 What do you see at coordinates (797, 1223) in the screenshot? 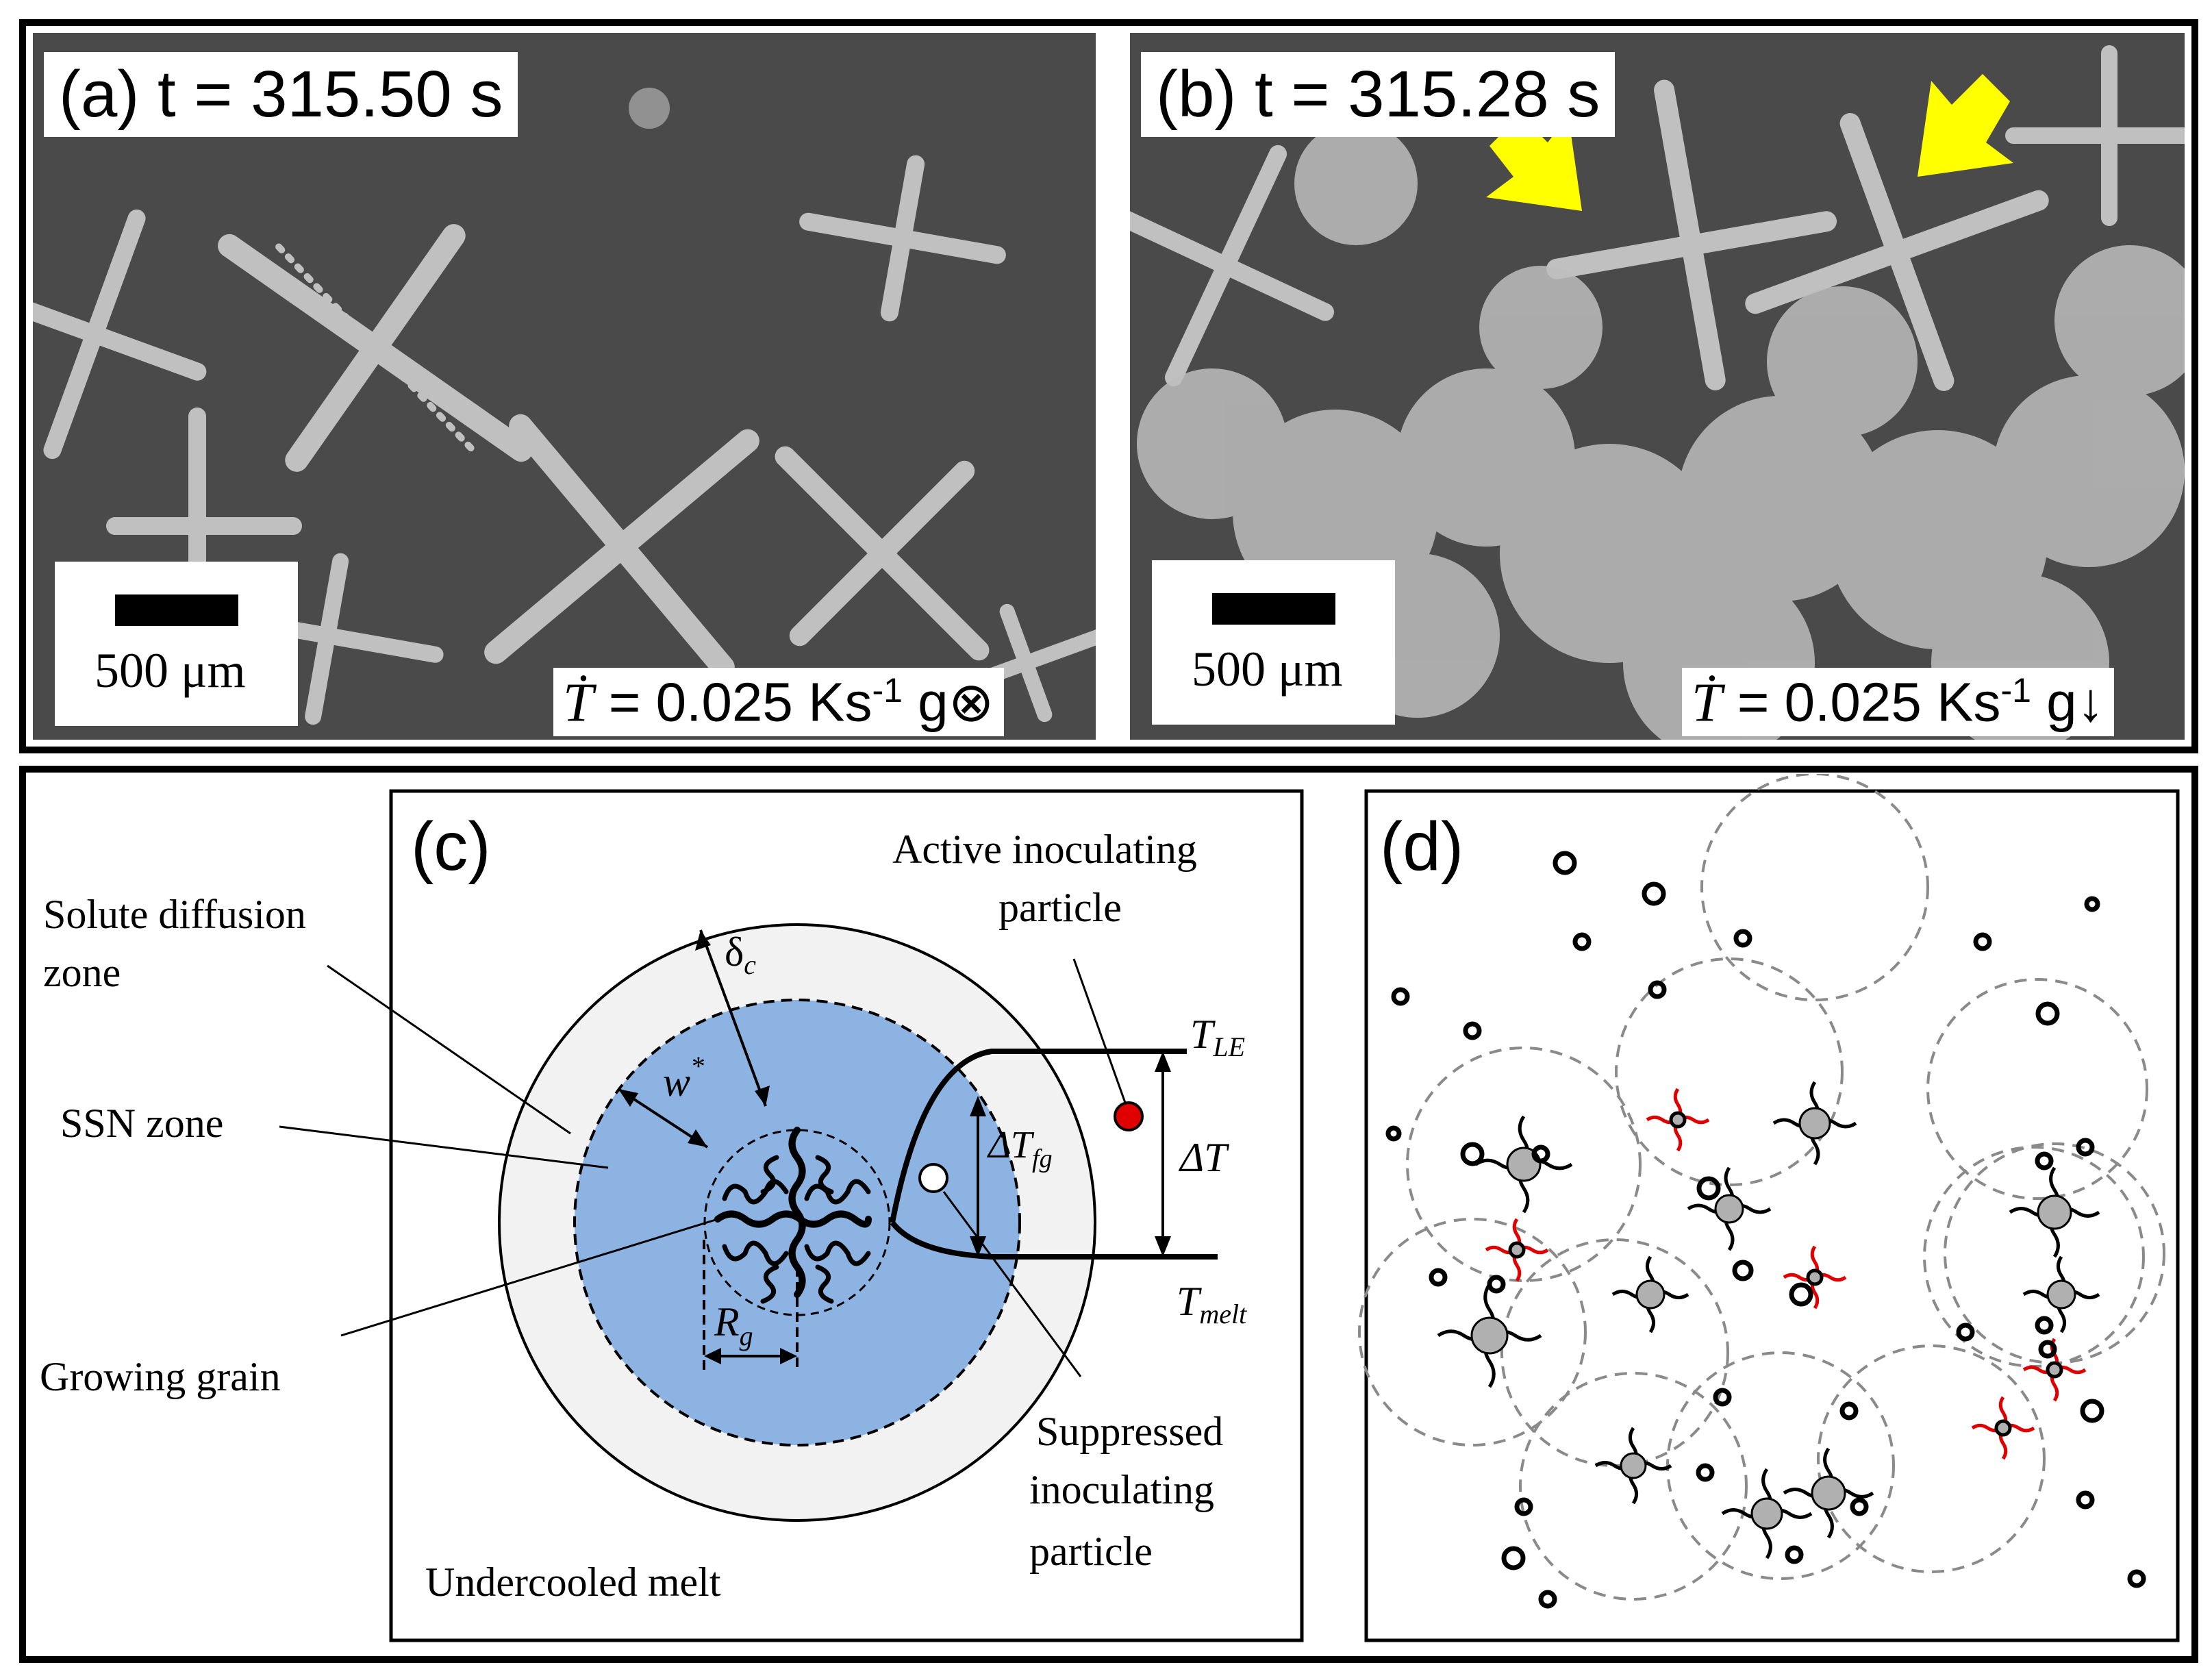
I see `ssn-zone` at bounding box center [797, 1223].